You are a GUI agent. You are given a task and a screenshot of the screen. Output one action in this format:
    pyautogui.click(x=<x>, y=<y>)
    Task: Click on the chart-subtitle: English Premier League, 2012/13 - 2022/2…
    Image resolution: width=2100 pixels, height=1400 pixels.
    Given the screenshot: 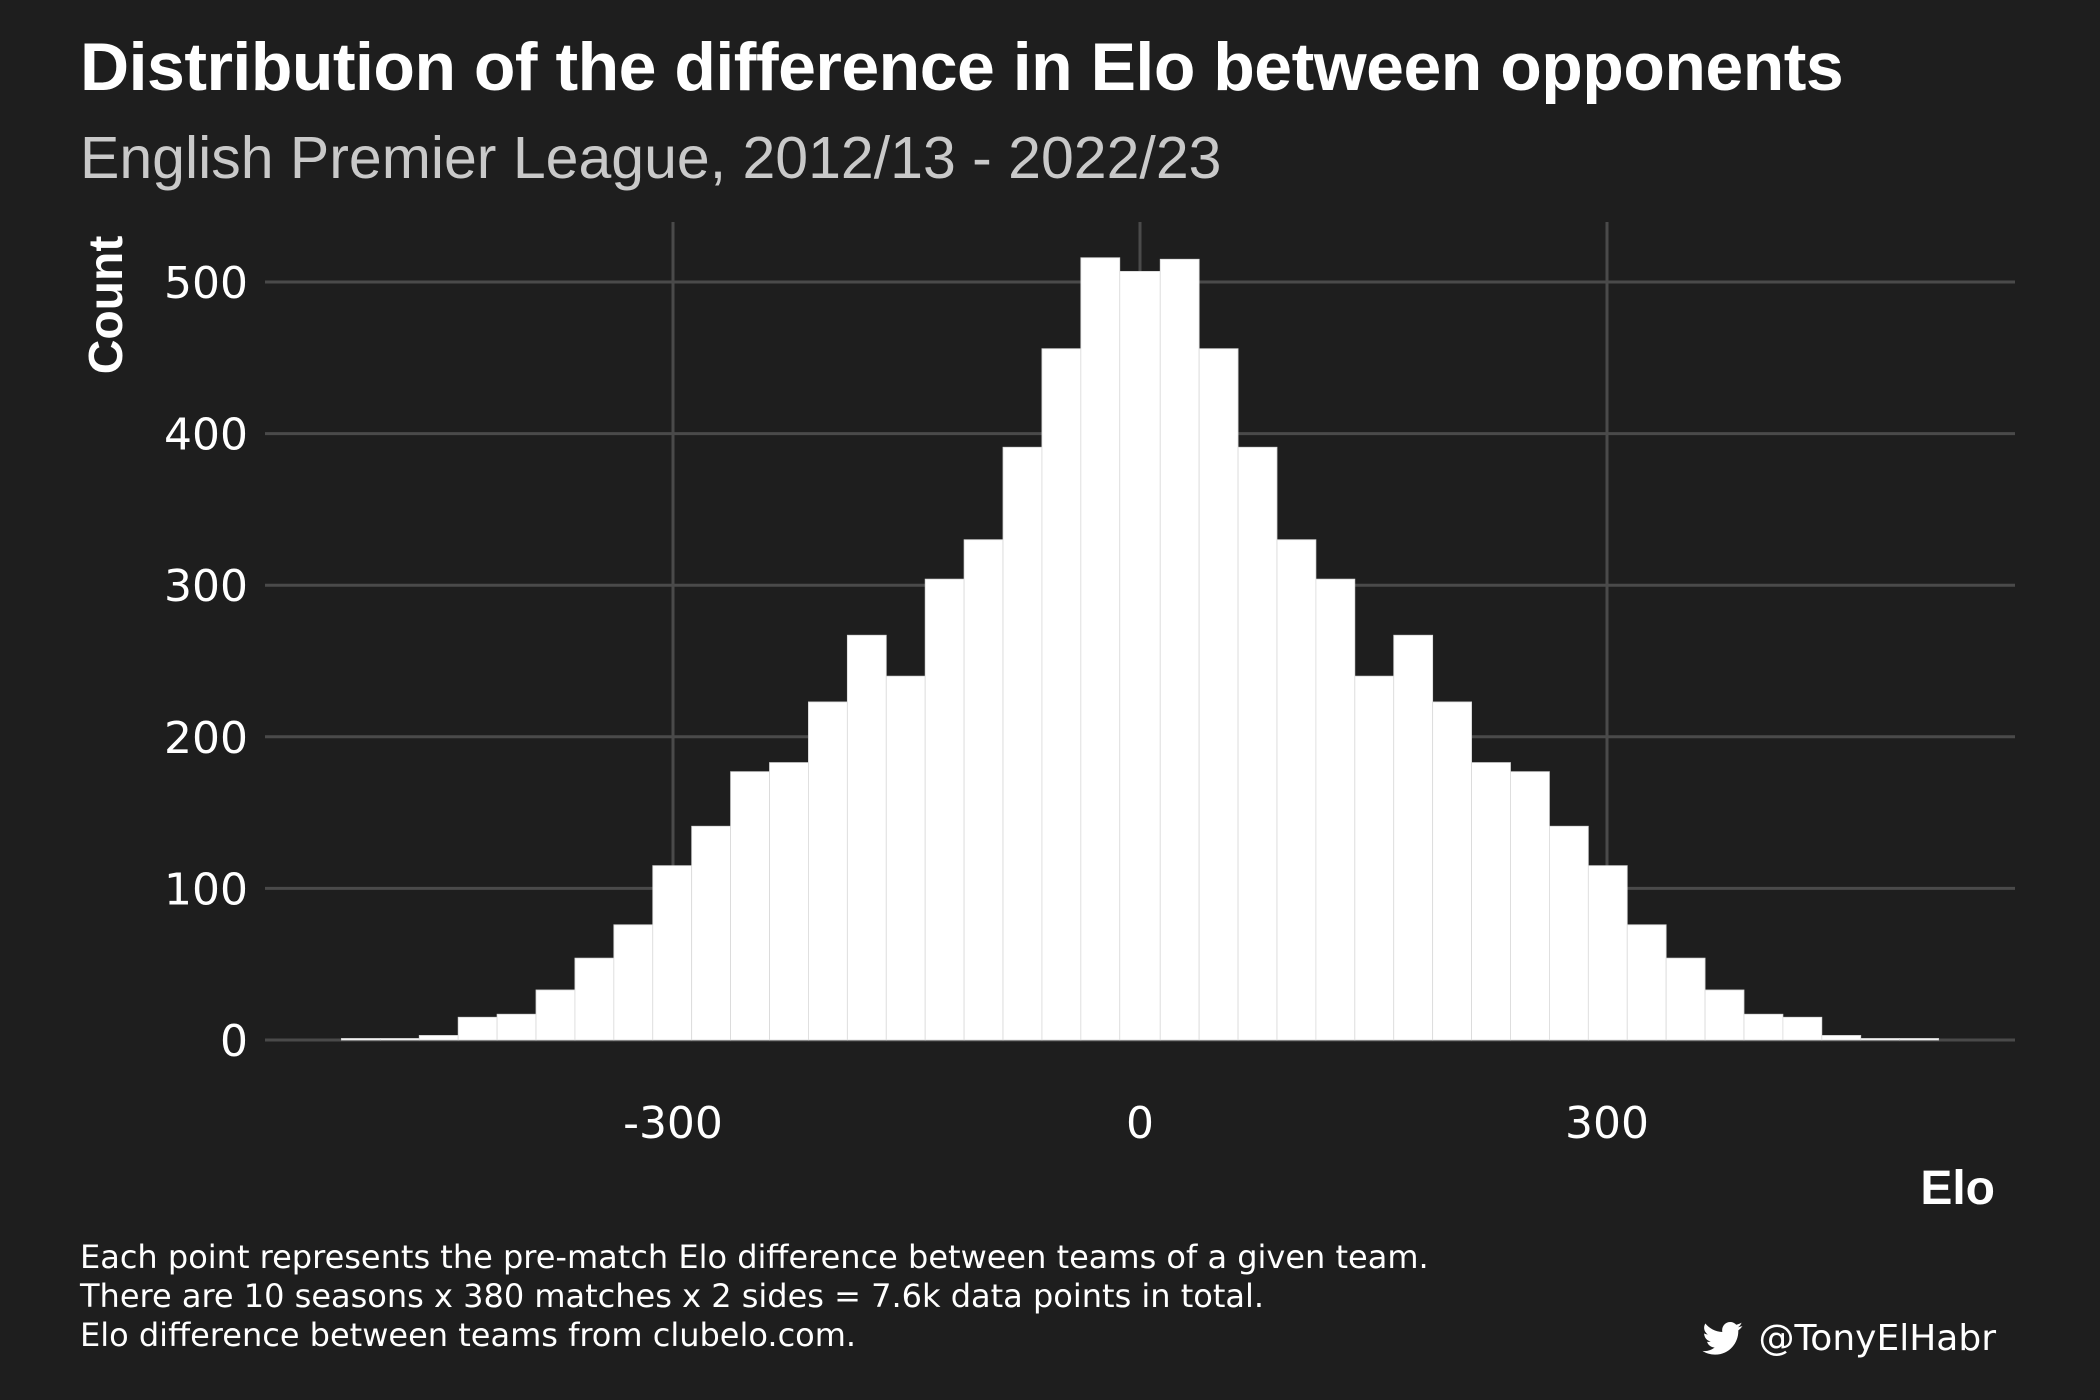 What is the action you would take?
    pyautogui.click(x=651, y=158)
    